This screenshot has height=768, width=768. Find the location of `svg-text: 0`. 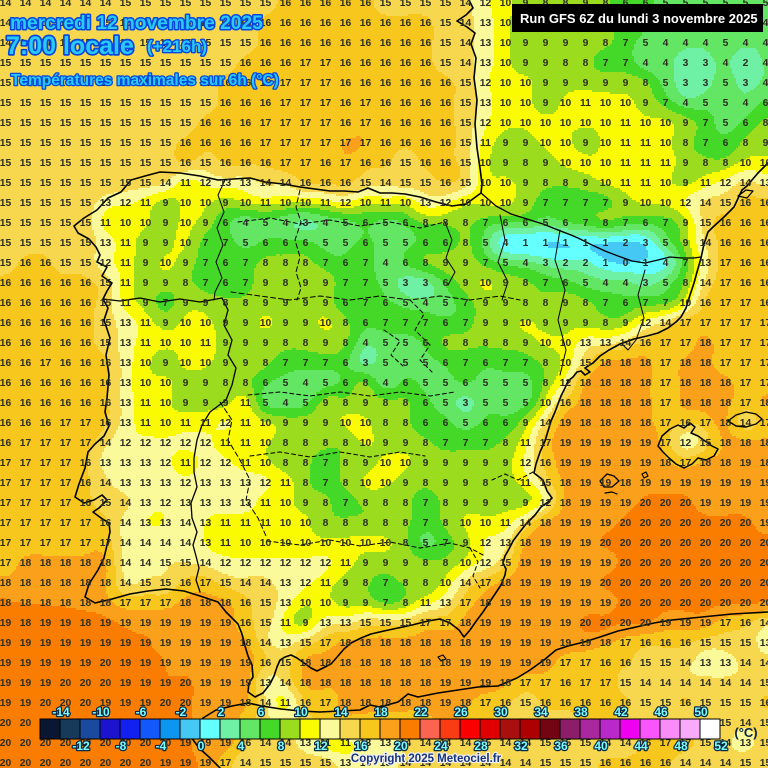

svg-text: 0 is located at coordinates (626, 263).